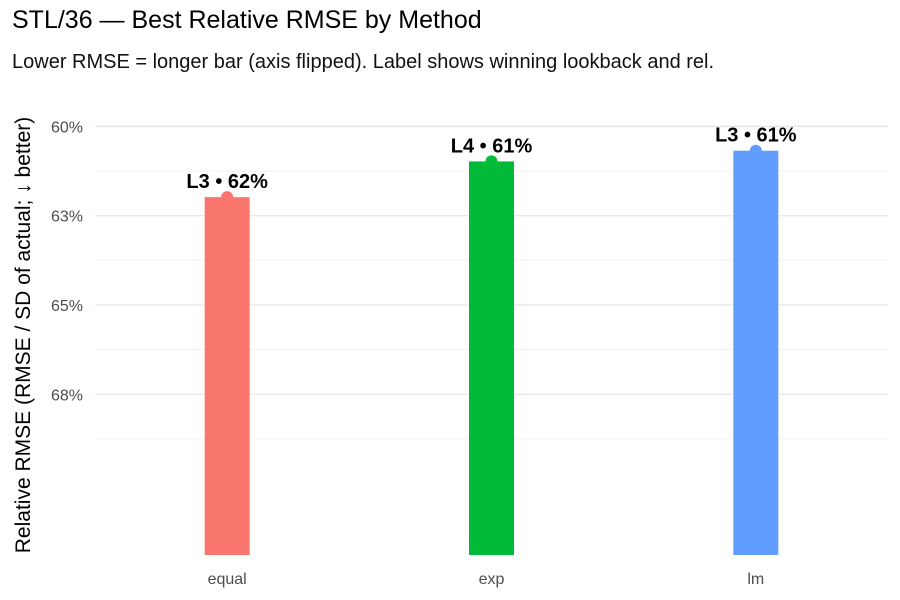  What do you see at coordinates (227, 197) in the screenshot?
I see `bar-point-equal` at bounding box center [227, 197].